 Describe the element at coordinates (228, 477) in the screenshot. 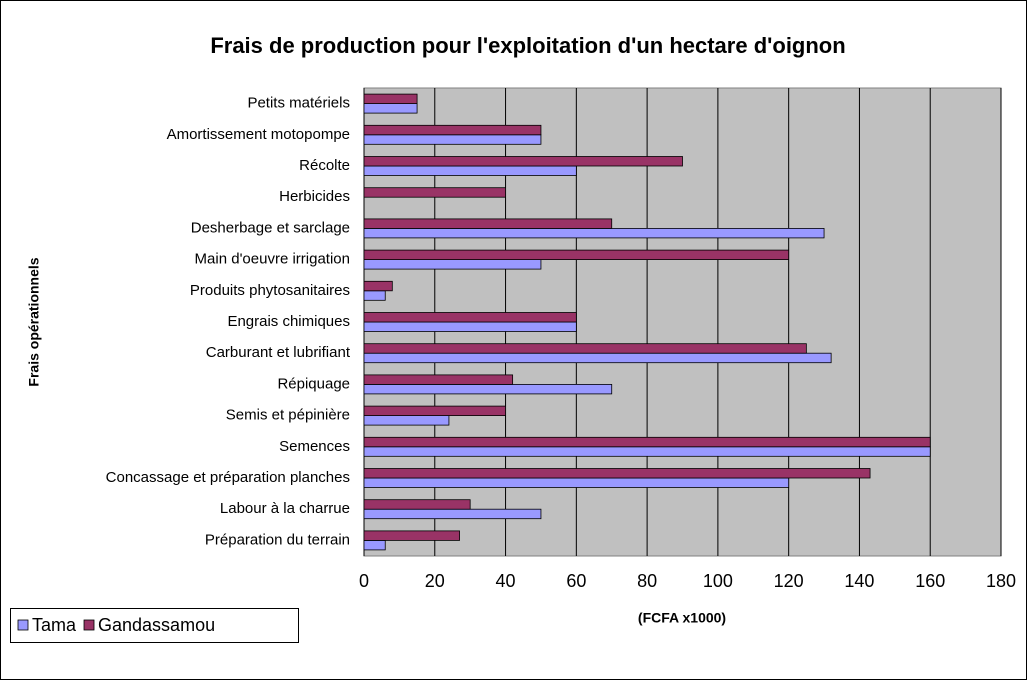

I see `y-tick-label: Concassage et préparation planches` at that location.